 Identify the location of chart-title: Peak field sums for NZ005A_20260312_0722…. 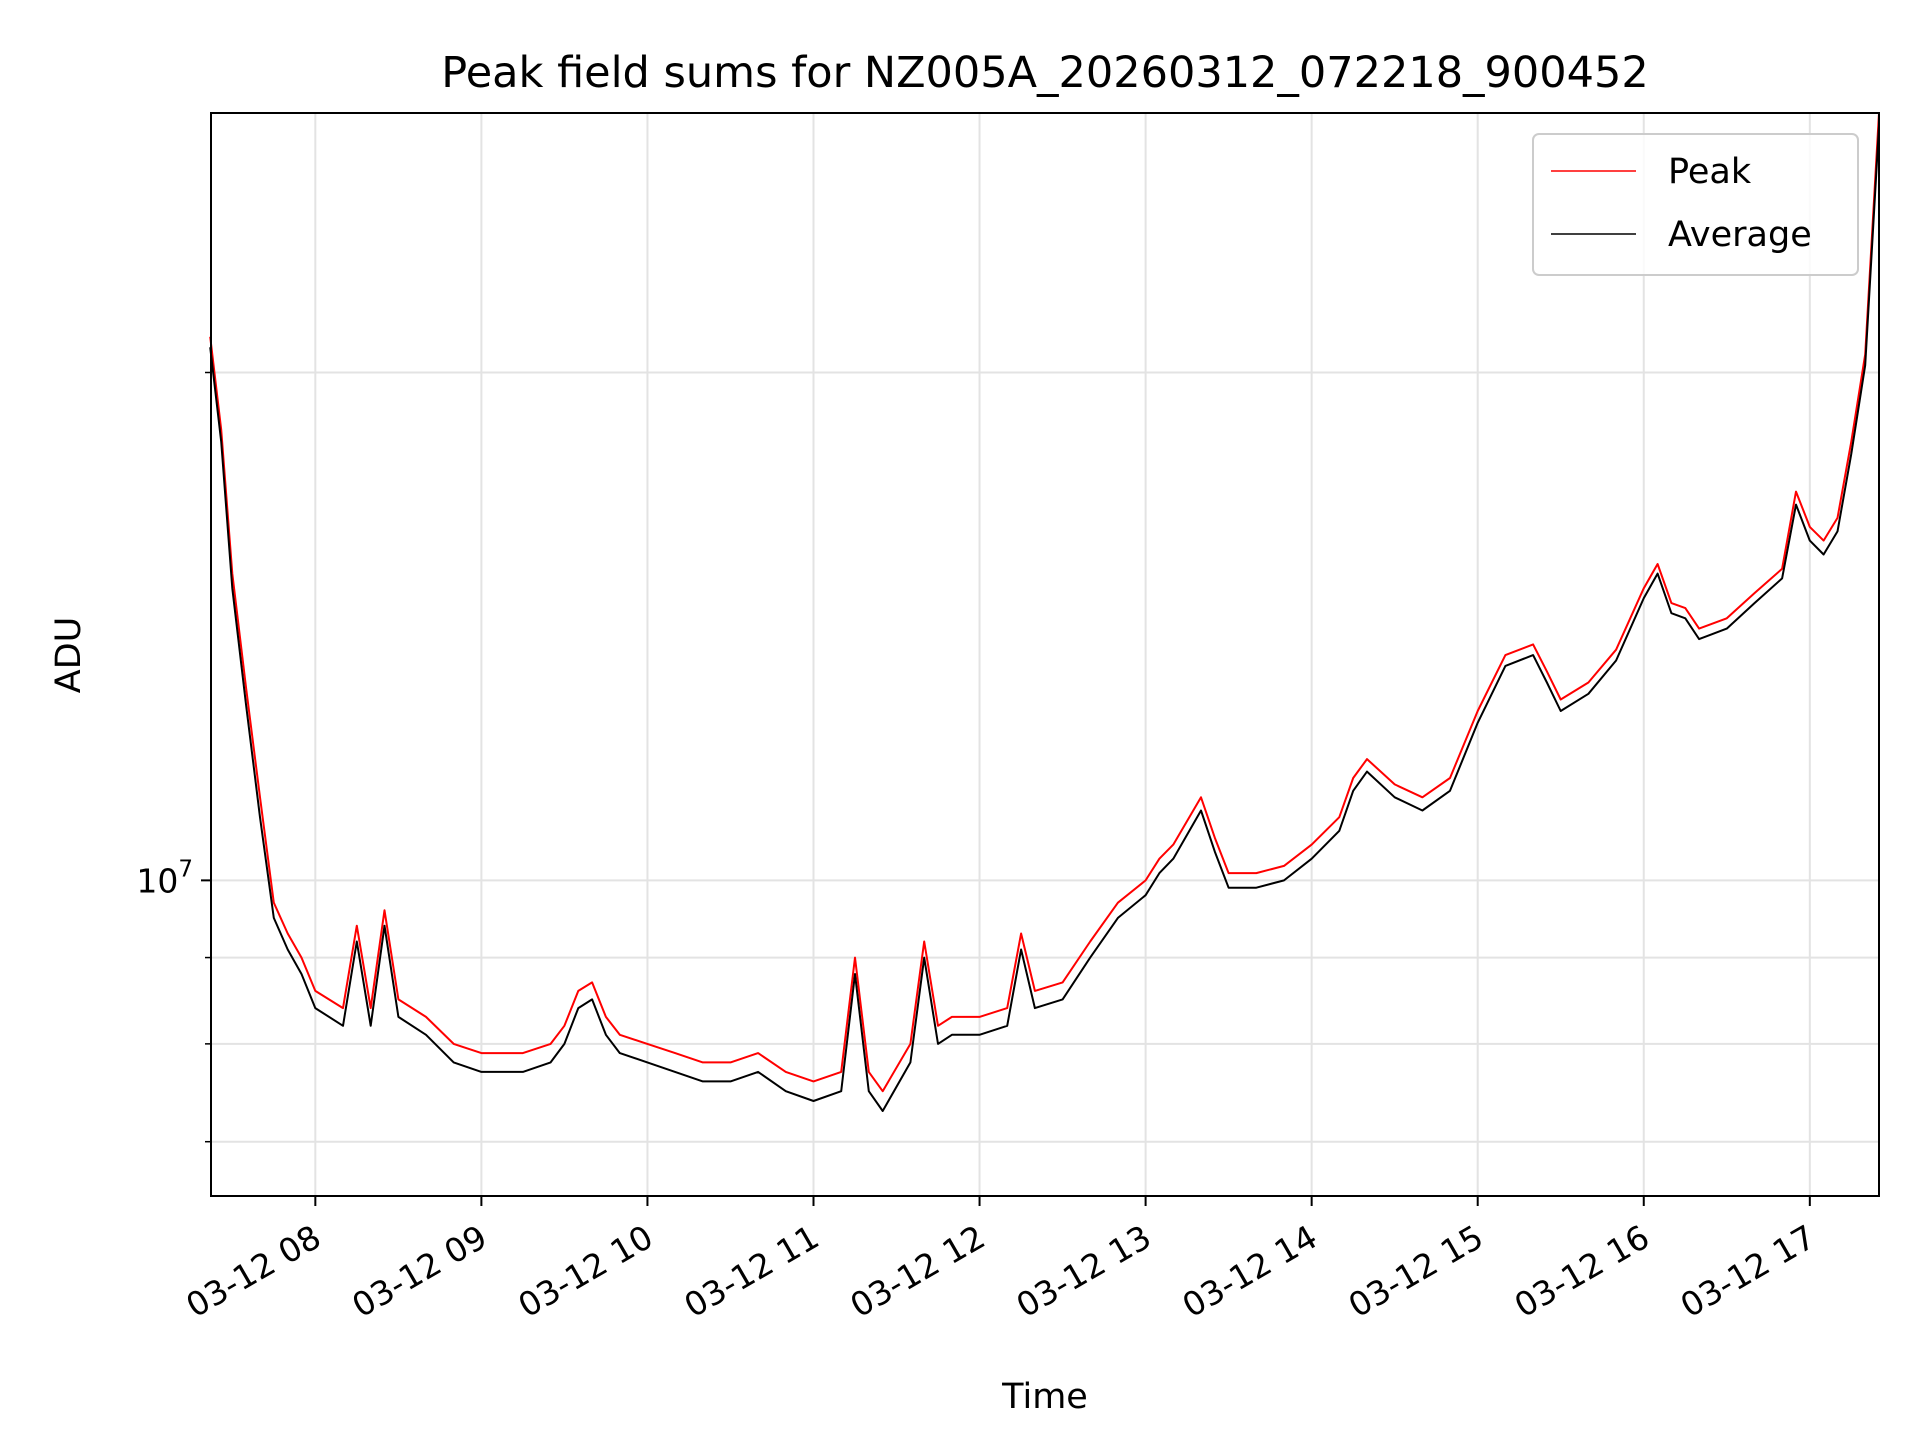
(1044, 73).